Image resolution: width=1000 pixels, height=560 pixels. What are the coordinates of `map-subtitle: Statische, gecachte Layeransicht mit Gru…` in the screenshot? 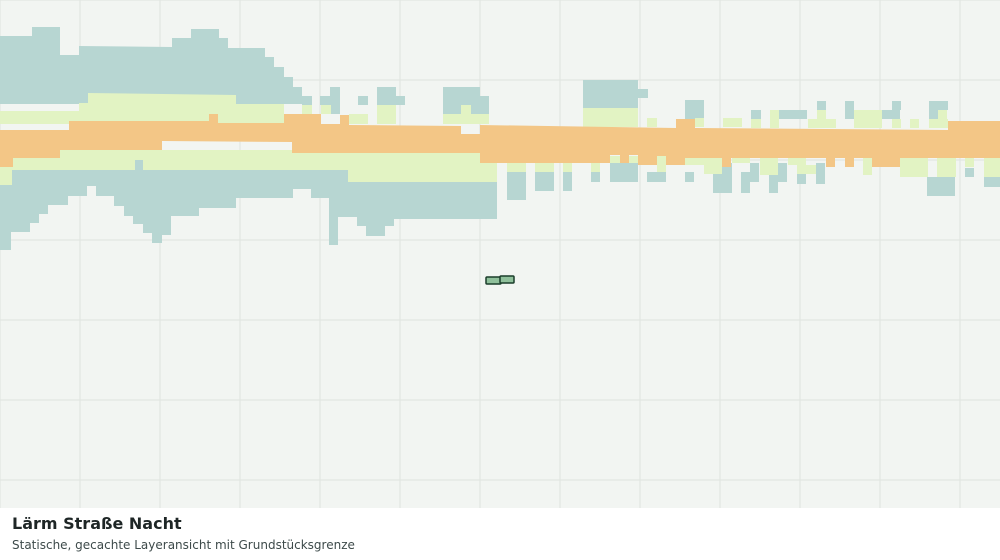 It's located at (183, 545).